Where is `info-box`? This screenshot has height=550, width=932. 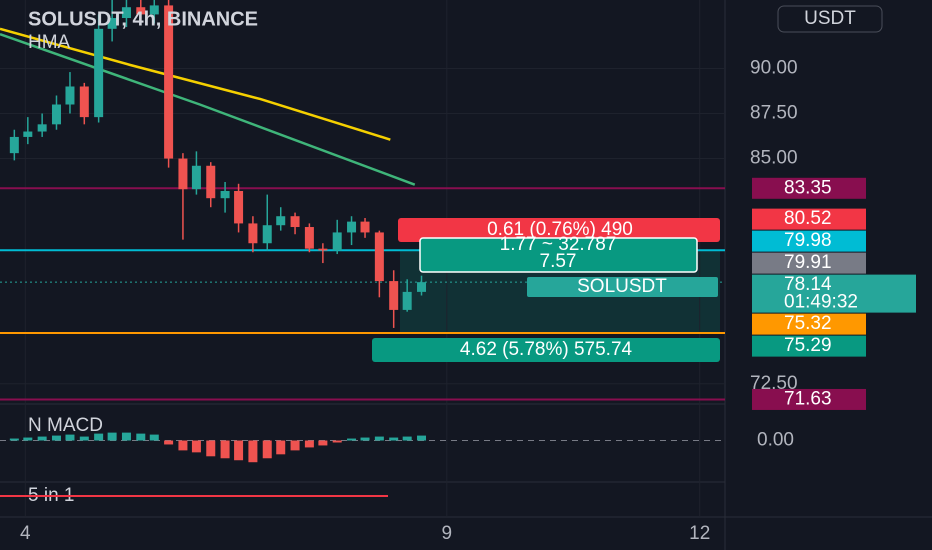
info-box is located at coordinates (558, 255).